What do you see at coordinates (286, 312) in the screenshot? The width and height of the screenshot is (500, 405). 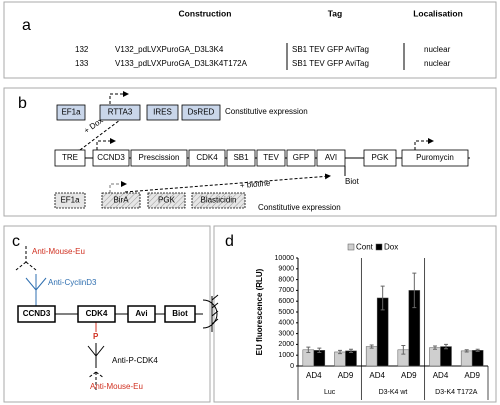 I see `y-tick-label: 5000` at bounding box center [286, 312].